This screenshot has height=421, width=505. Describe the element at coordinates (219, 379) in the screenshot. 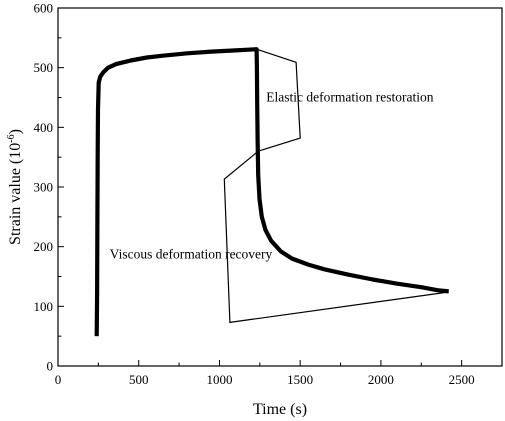

I see `x-tick-label: 1000` at that location.